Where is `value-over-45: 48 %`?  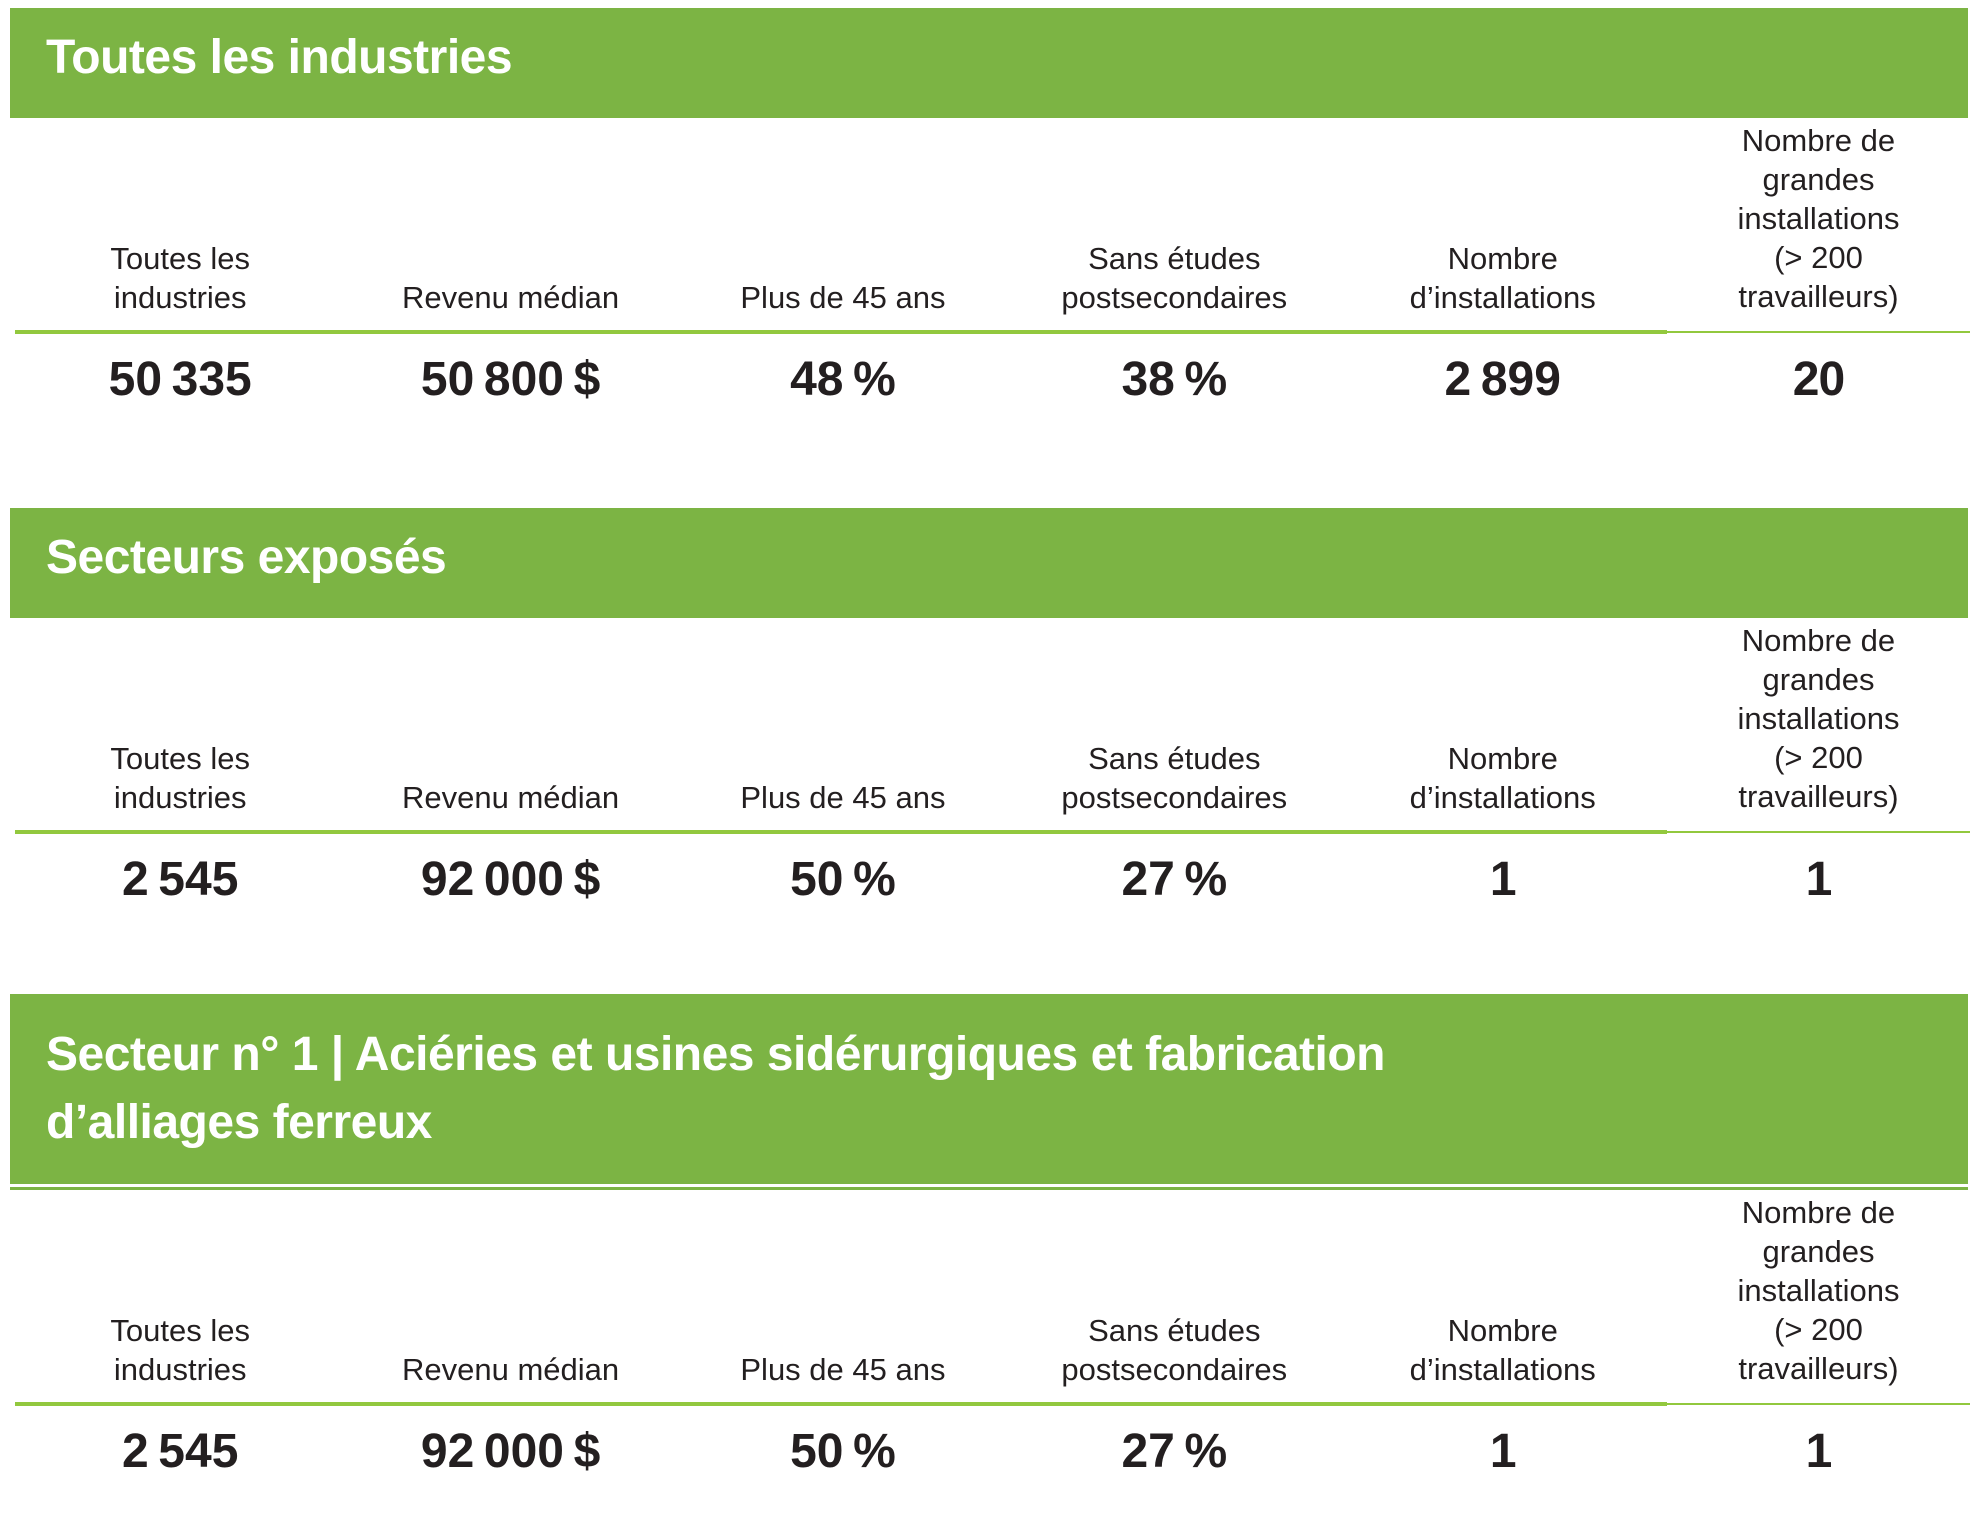 value-over-45: 48 % is located at coordinates (843, 379).